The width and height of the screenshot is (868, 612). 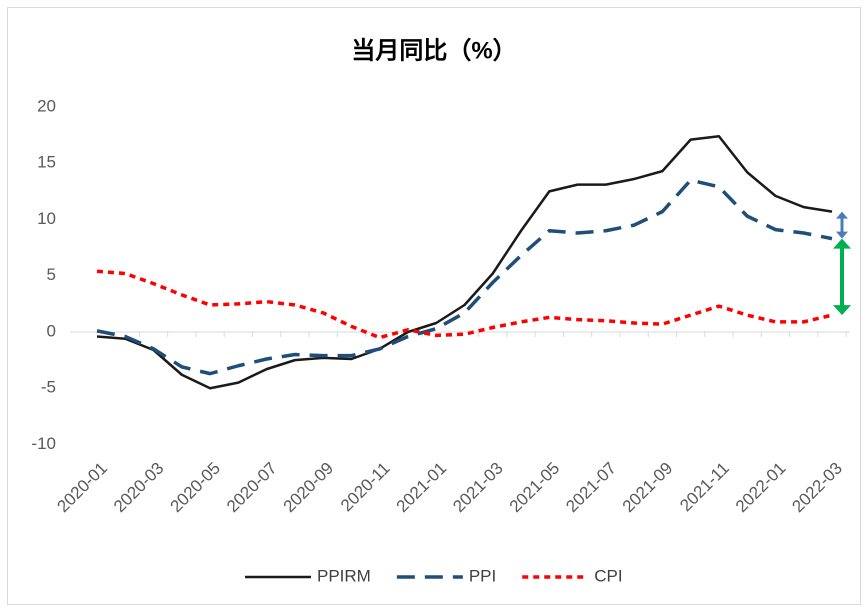 What do you see at coordinates (46, 162) in the screenshot?
I see `y-tick-label: 15` at bounding box center [46, 162].